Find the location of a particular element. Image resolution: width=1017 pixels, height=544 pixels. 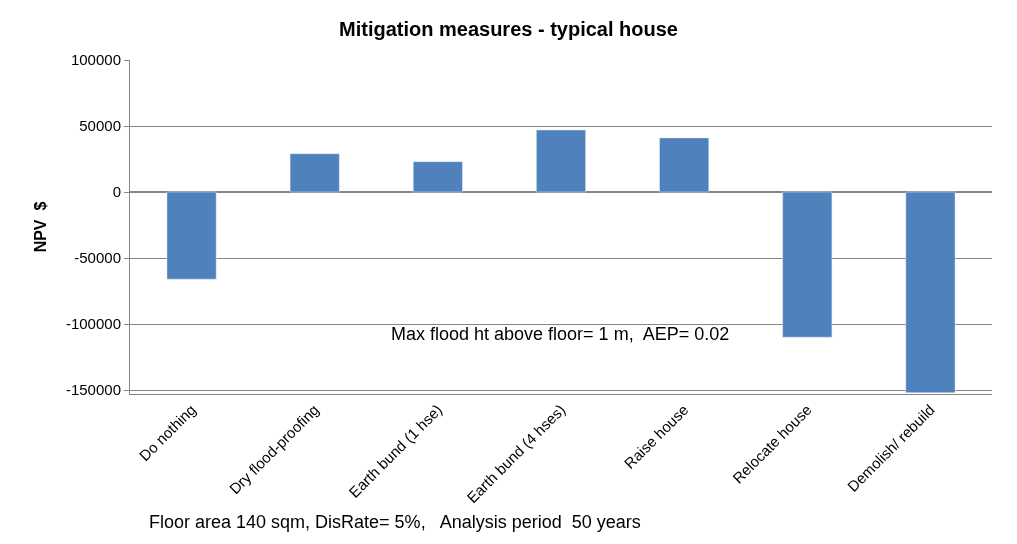

y-tick-label: 50000 is located at coordinates (100, 126).